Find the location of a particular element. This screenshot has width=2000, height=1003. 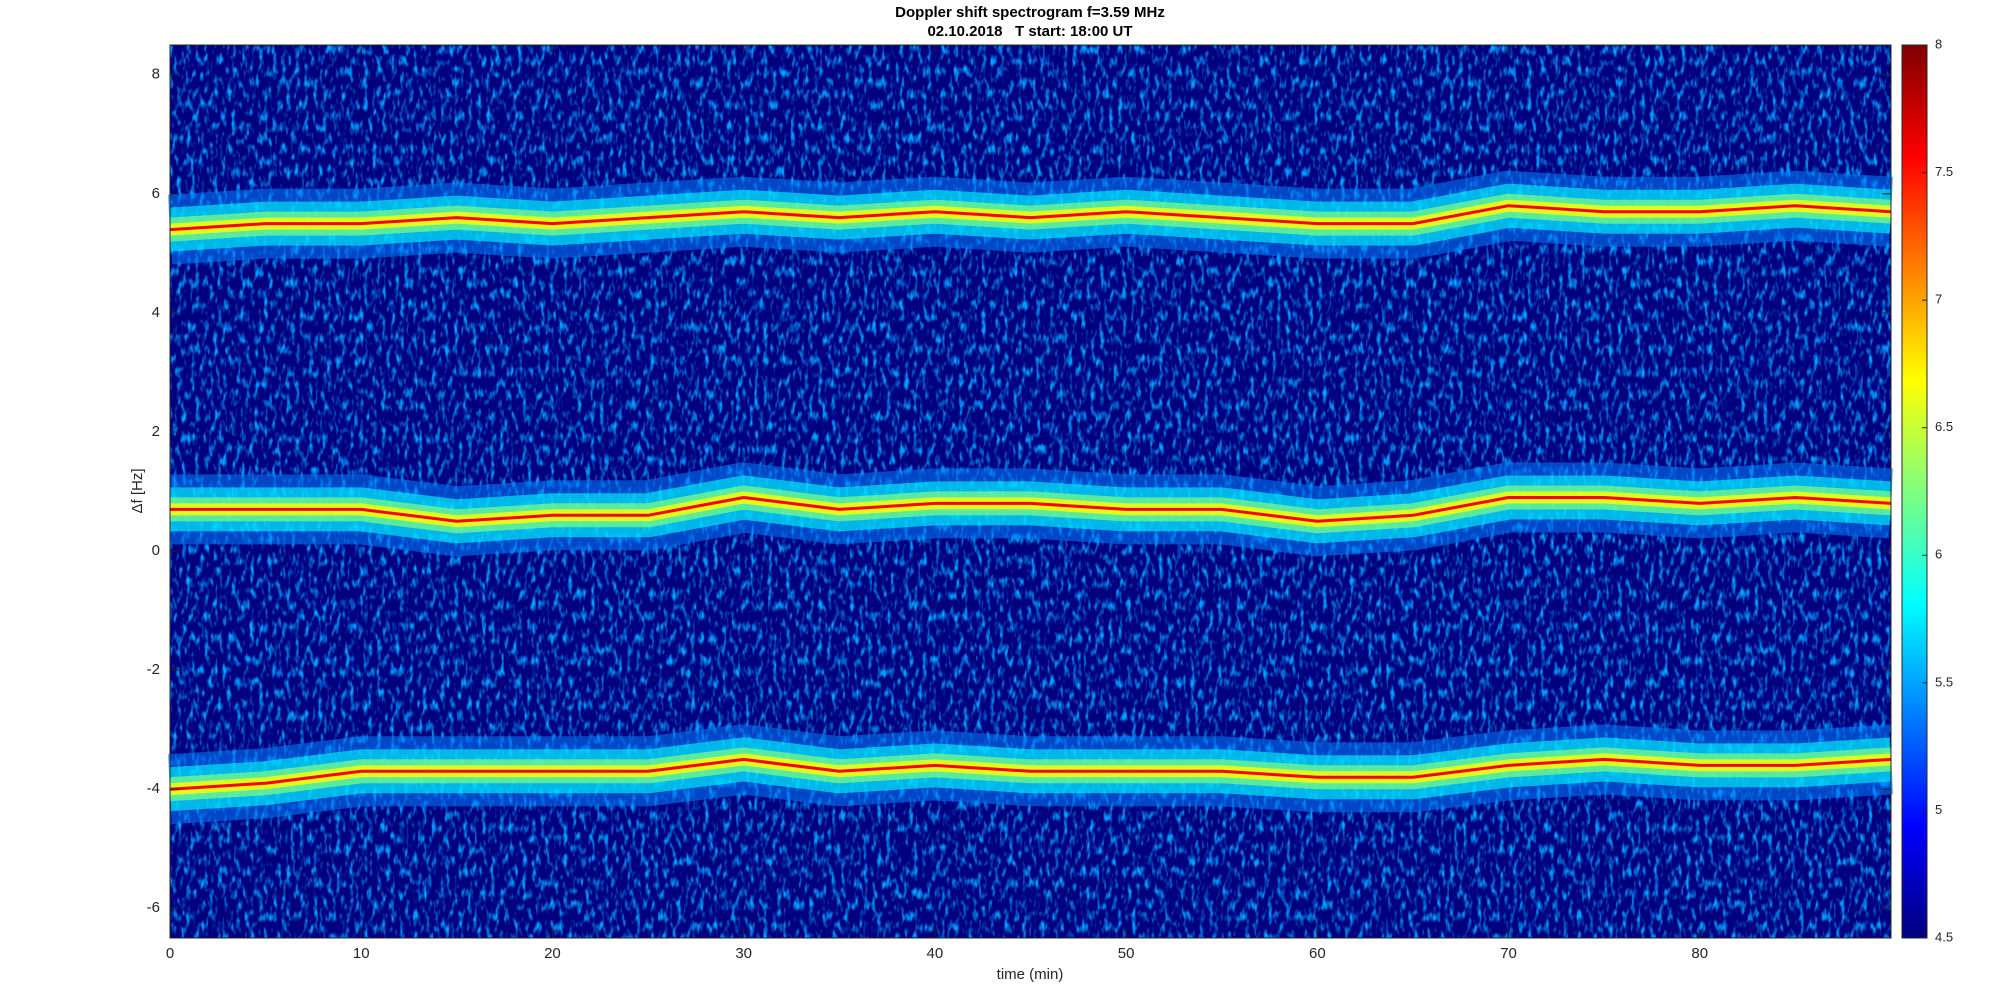

colorbar-tick-label: 6.5 is located at coordinates (1944, 426).